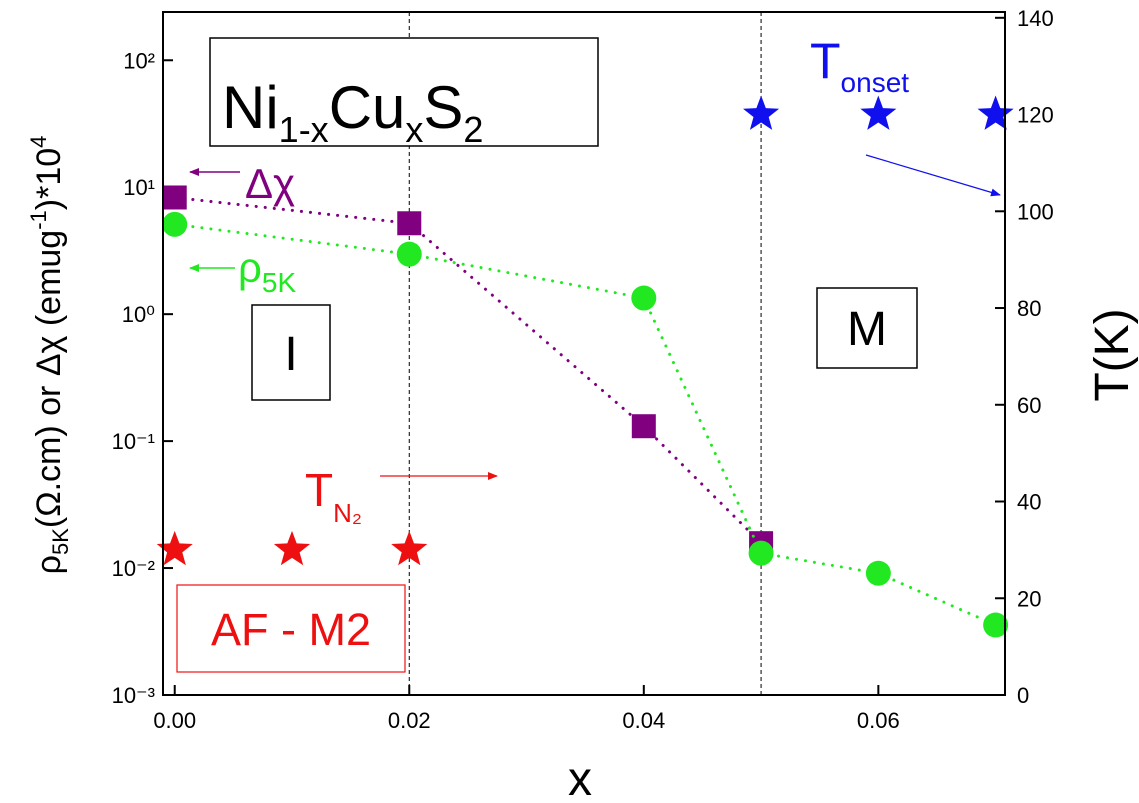  I want to click on arrow, so click(933, 175).